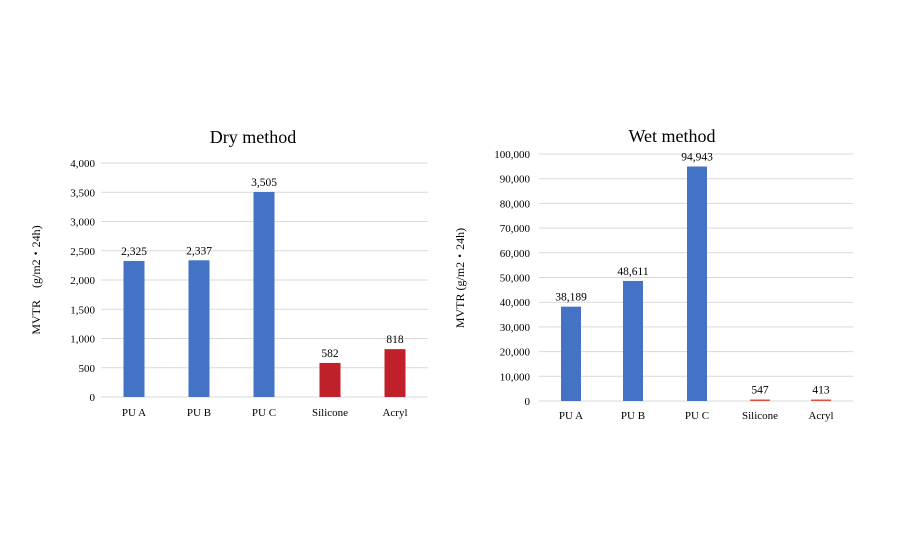 This screenshot has width=900, height=550. Describe the element at coordinates (253, 137) in the screenshot. I see `chart-title: Dry method` at that location.